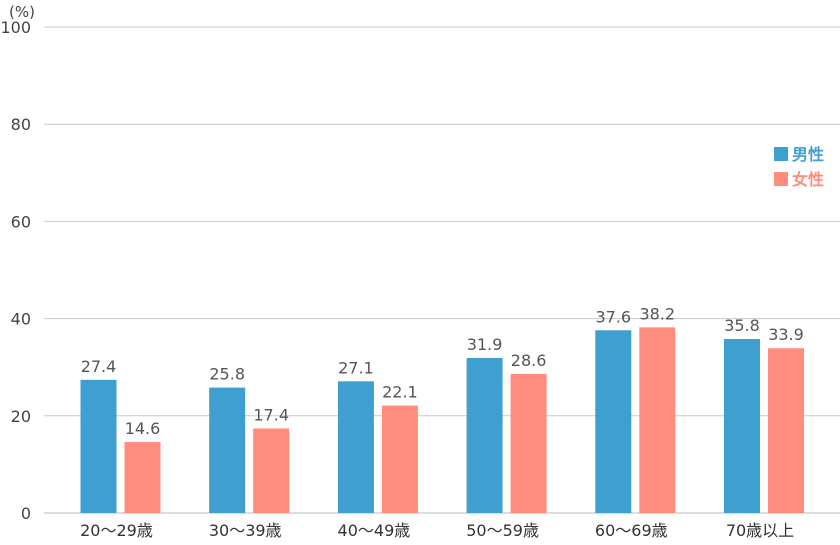 This screenshot has height=545, width=840. I want to click on data-label-female-5: 33.9, so click(786, 334).